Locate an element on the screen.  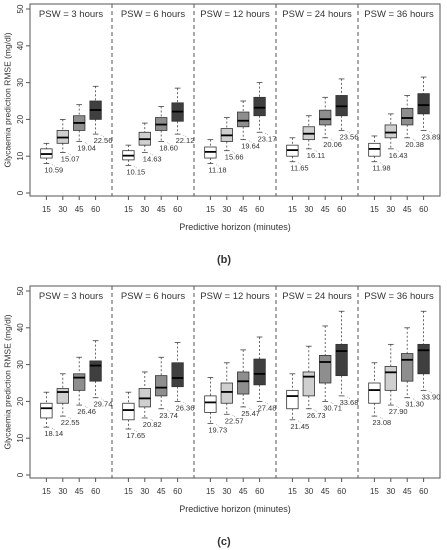
median-label: 10.59 is located at coordinates (53, 170).